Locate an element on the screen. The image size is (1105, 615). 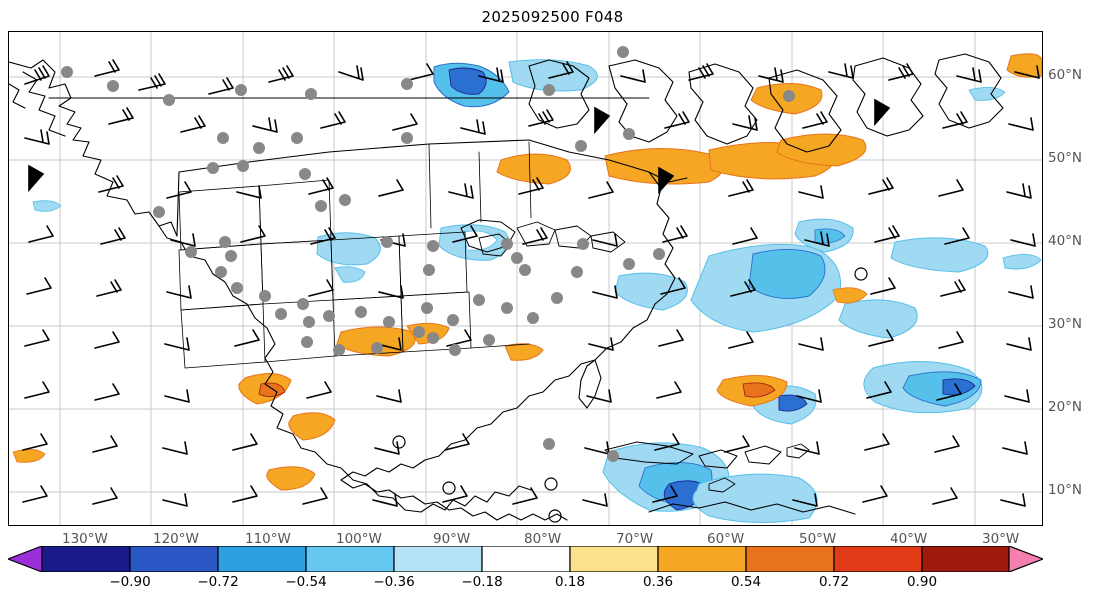
ytick-label-60N: 60°N is located at coordinates (1065, 75).